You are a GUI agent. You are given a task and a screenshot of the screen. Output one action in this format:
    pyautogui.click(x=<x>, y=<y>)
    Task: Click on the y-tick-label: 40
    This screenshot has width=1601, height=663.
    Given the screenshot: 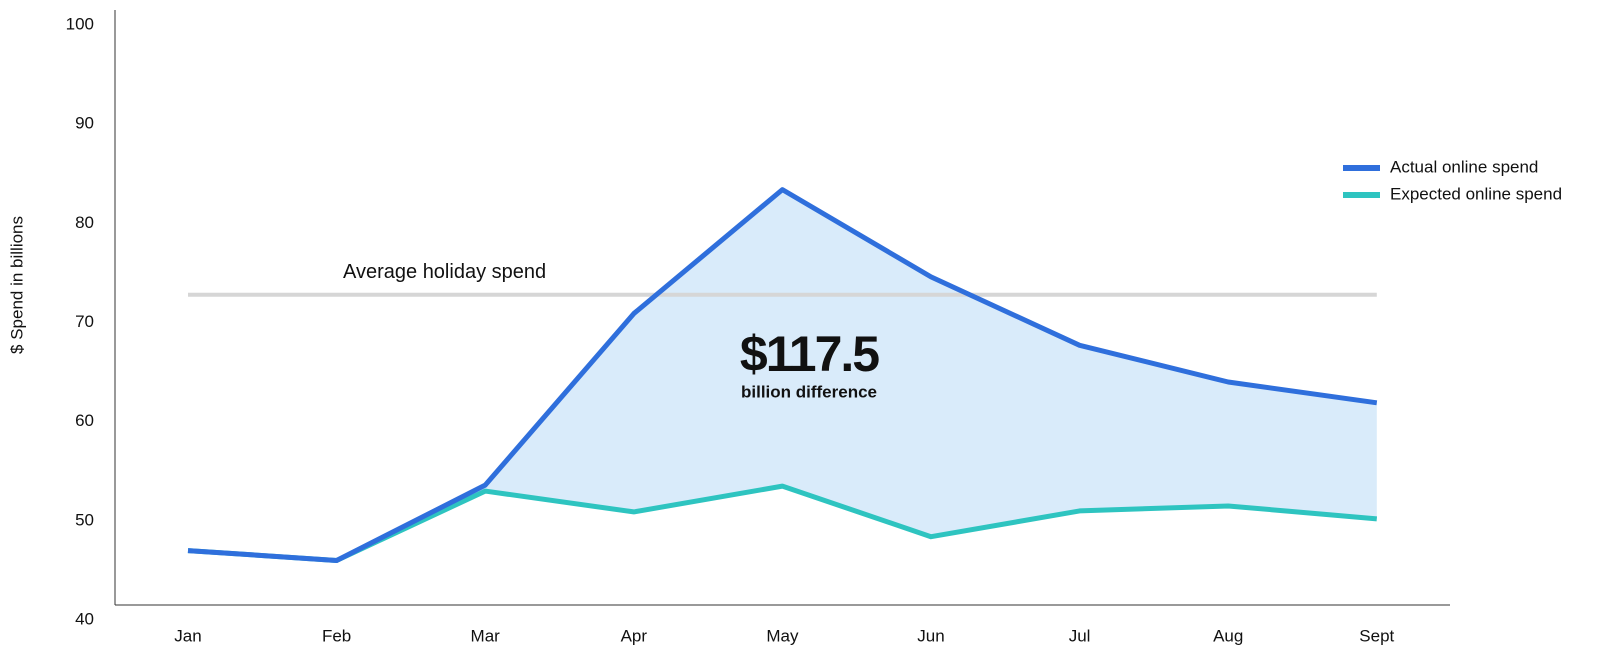 What is the action you would take?
    pyautogui.click(x=84, y=618)
    